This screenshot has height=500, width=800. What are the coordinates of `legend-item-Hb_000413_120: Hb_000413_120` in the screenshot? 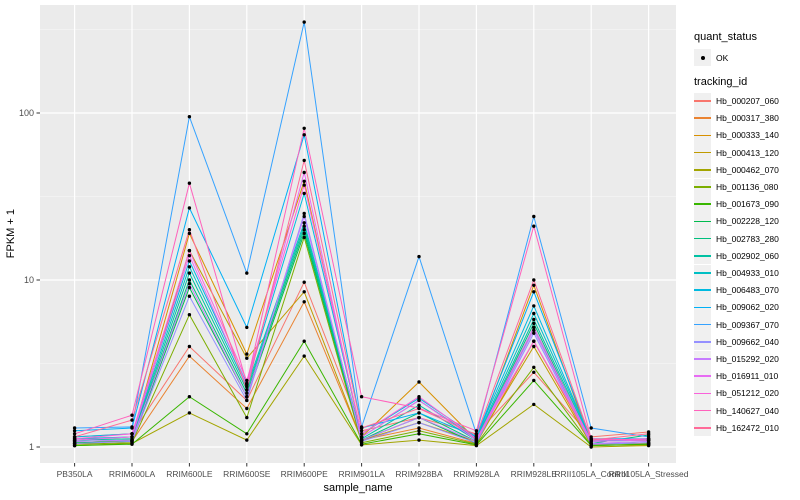 It's located at (736, 153).